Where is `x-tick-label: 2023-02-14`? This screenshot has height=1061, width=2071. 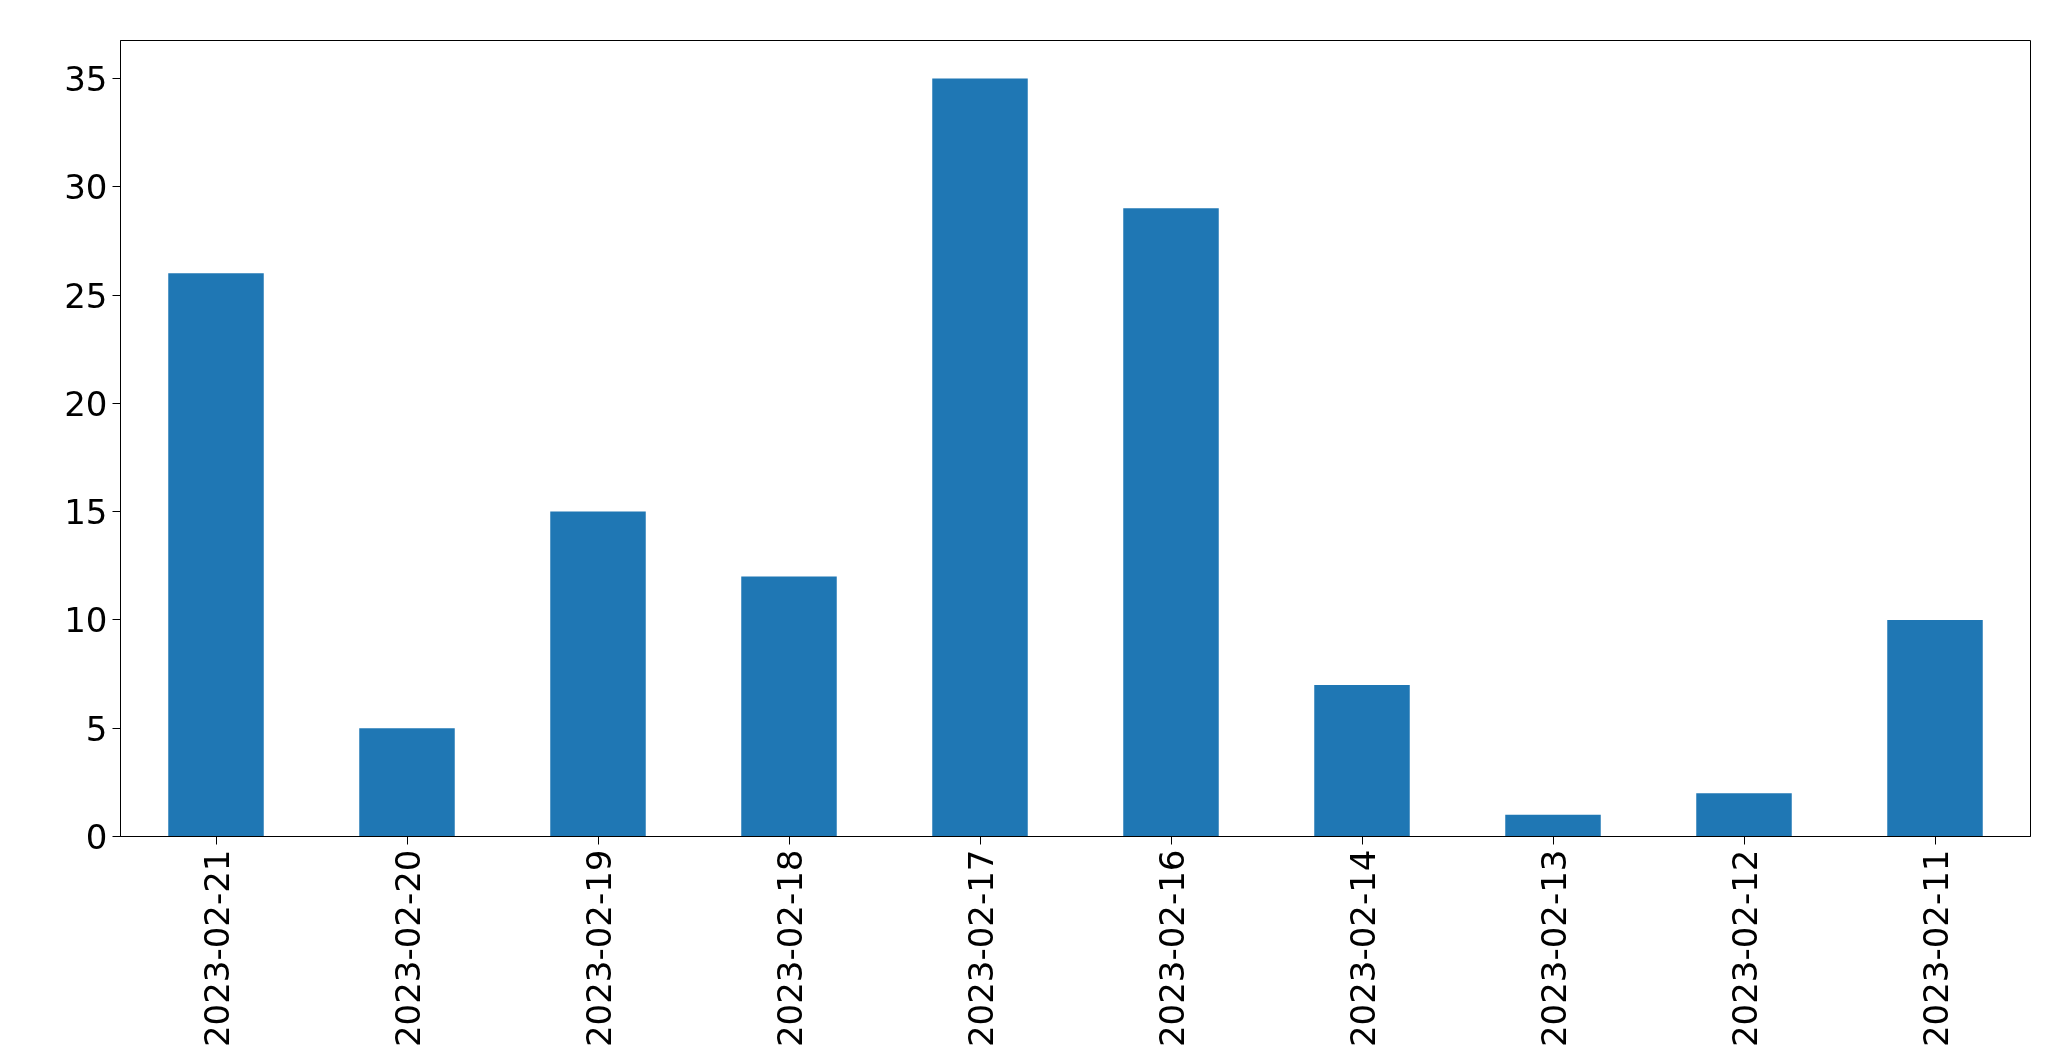 x-tick-label: 2023-02-14 is located at coordinates (1362, 948).